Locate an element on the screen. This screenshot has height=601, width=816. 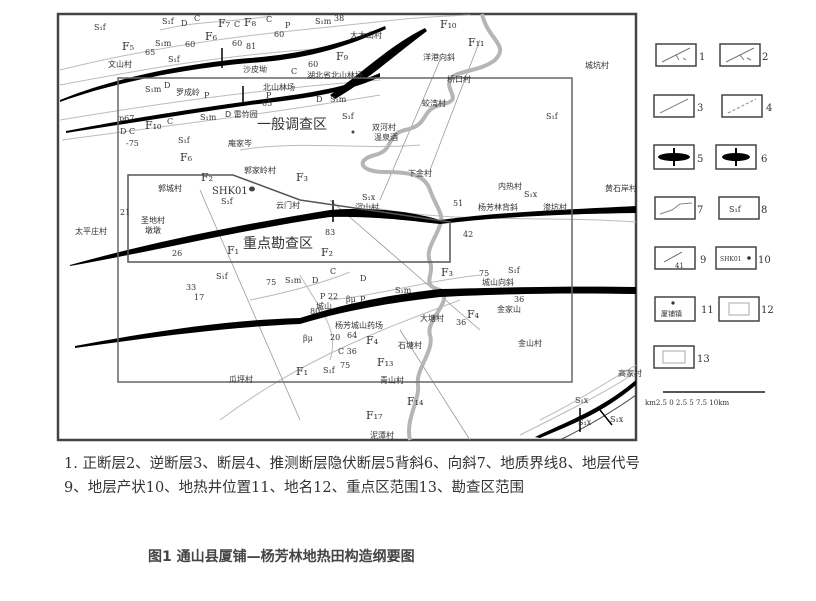
label: -75 is located at coordinates (132, 143).